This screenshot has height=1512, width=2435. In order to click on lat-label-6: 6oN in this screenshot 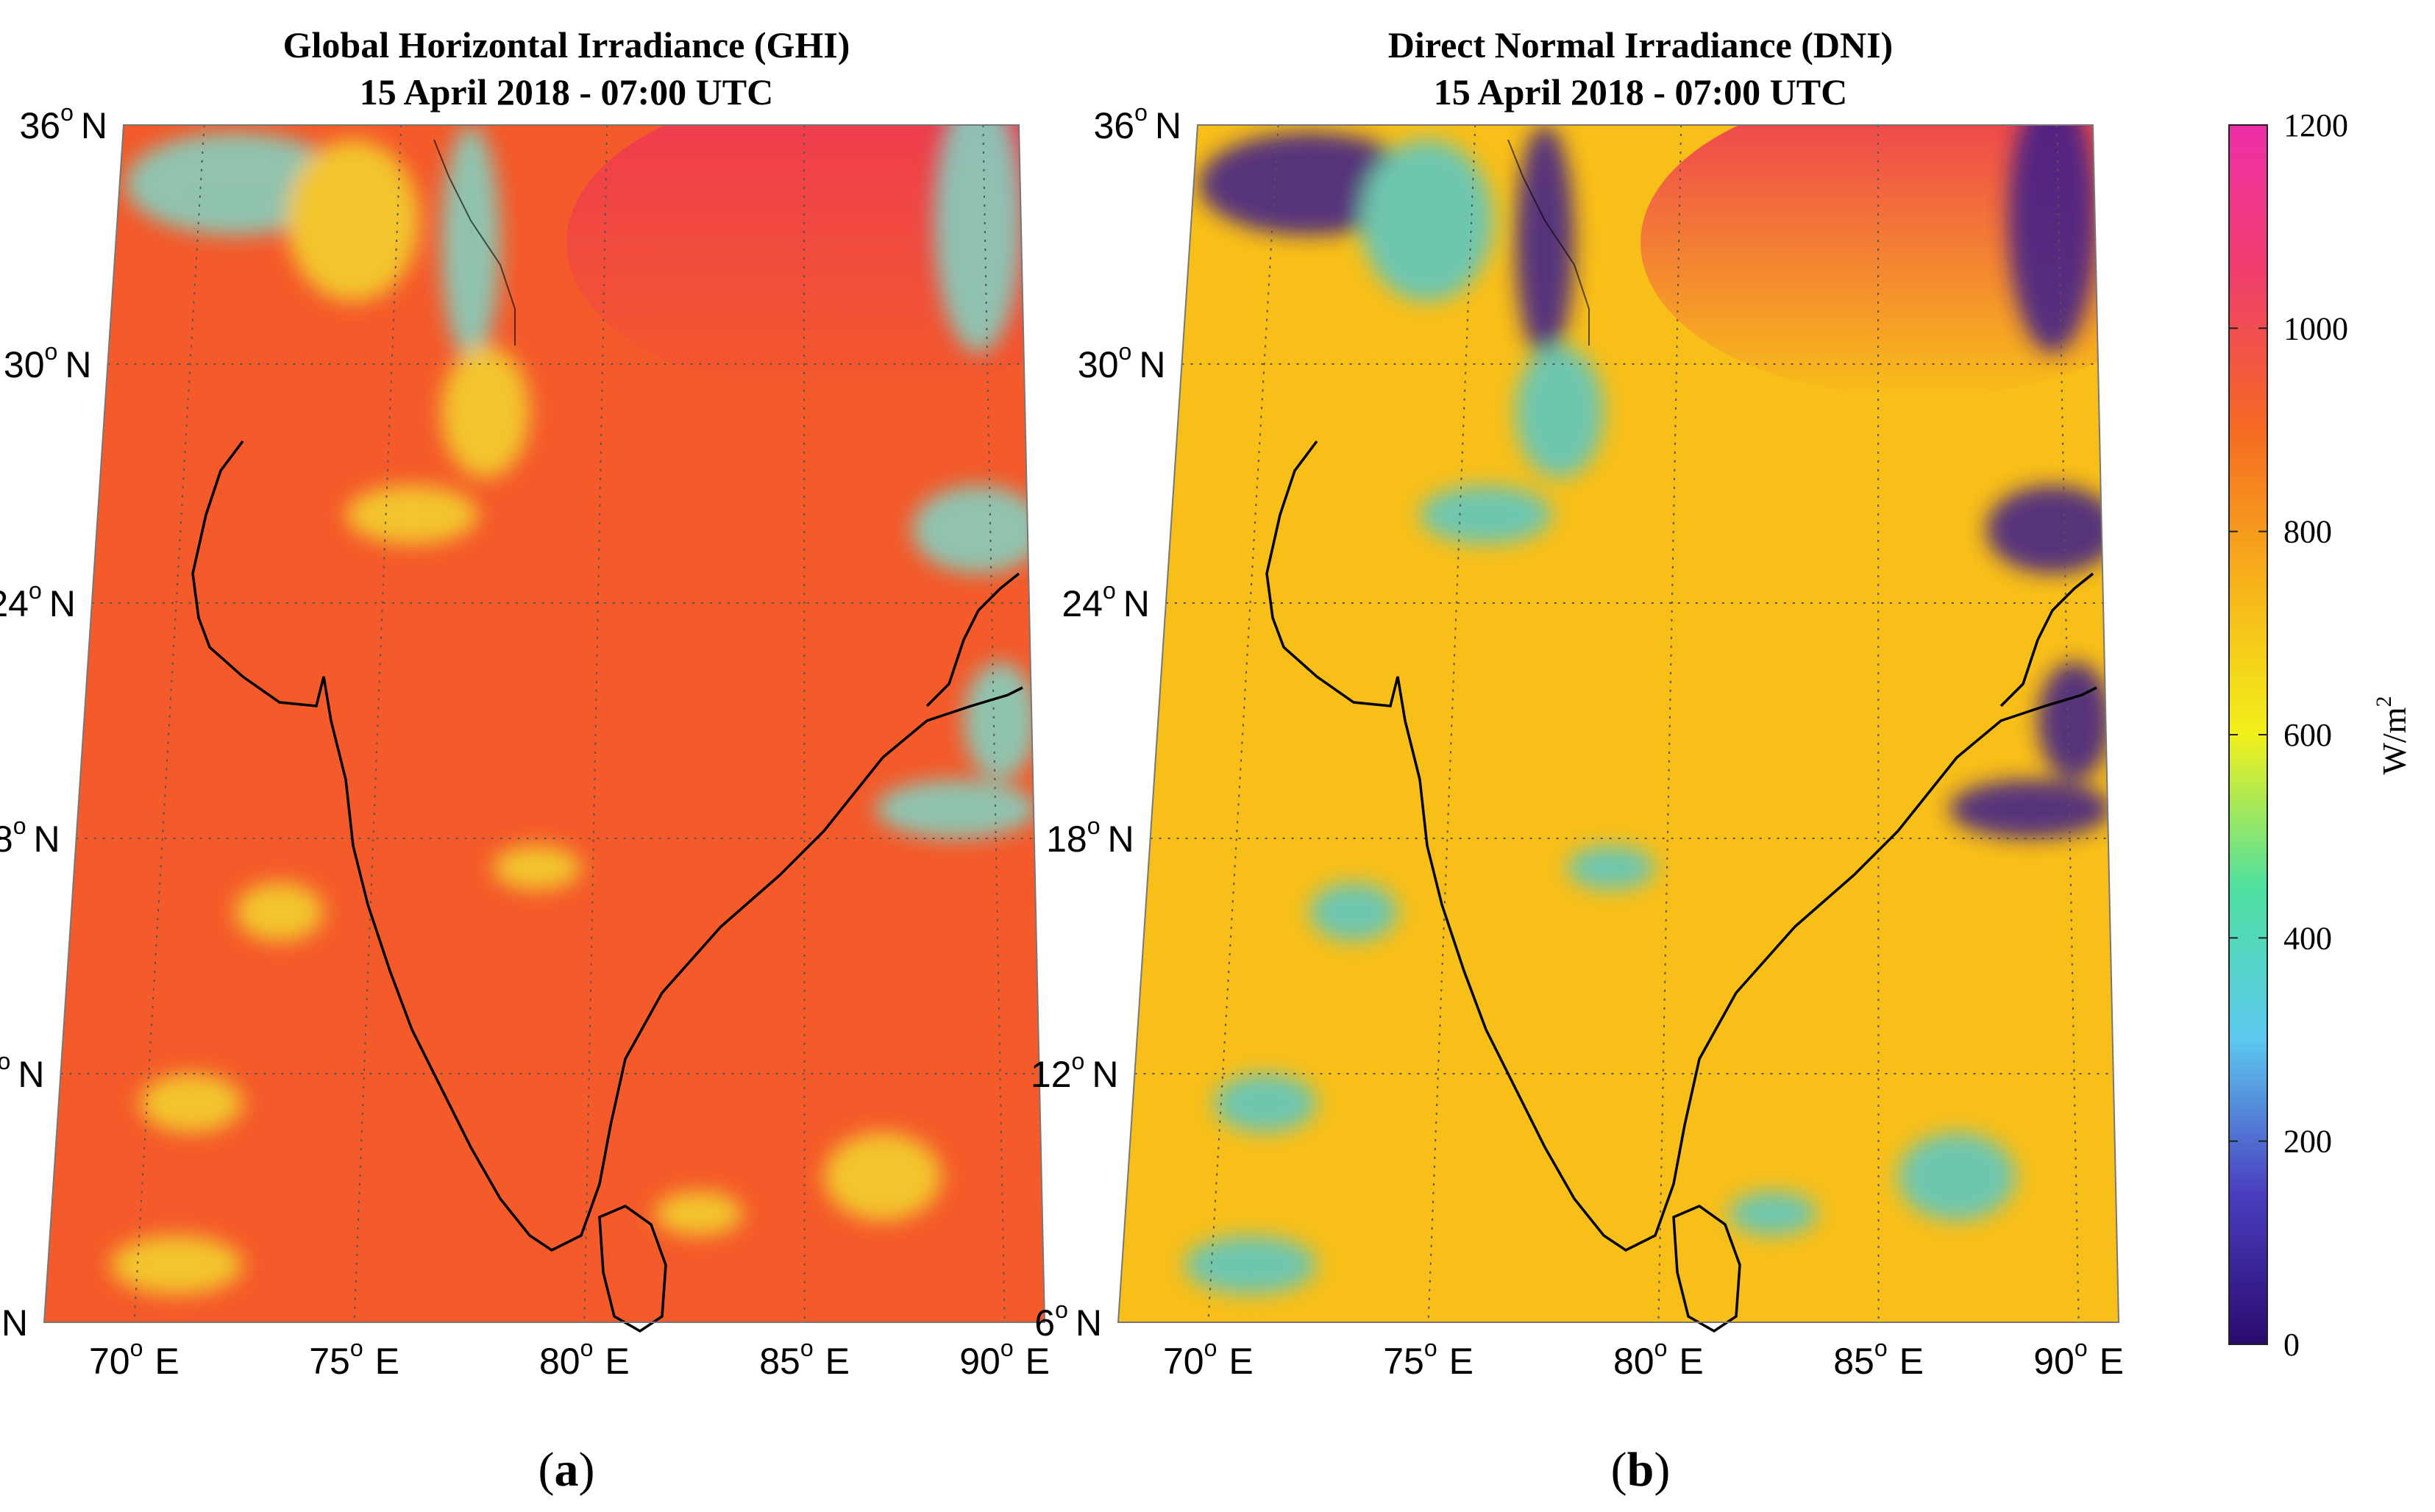, I will do `click(14, 1320)`.